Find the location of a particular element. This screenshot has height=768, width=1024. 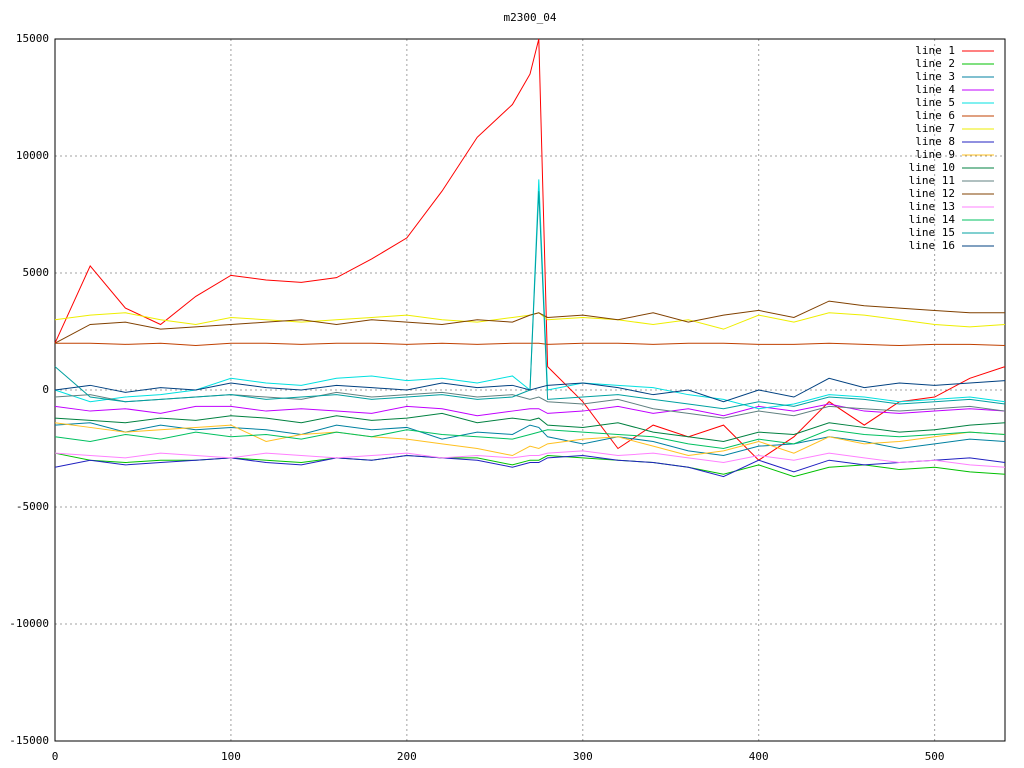

x-tick-label: 0 is located at coordinates (55, 756).